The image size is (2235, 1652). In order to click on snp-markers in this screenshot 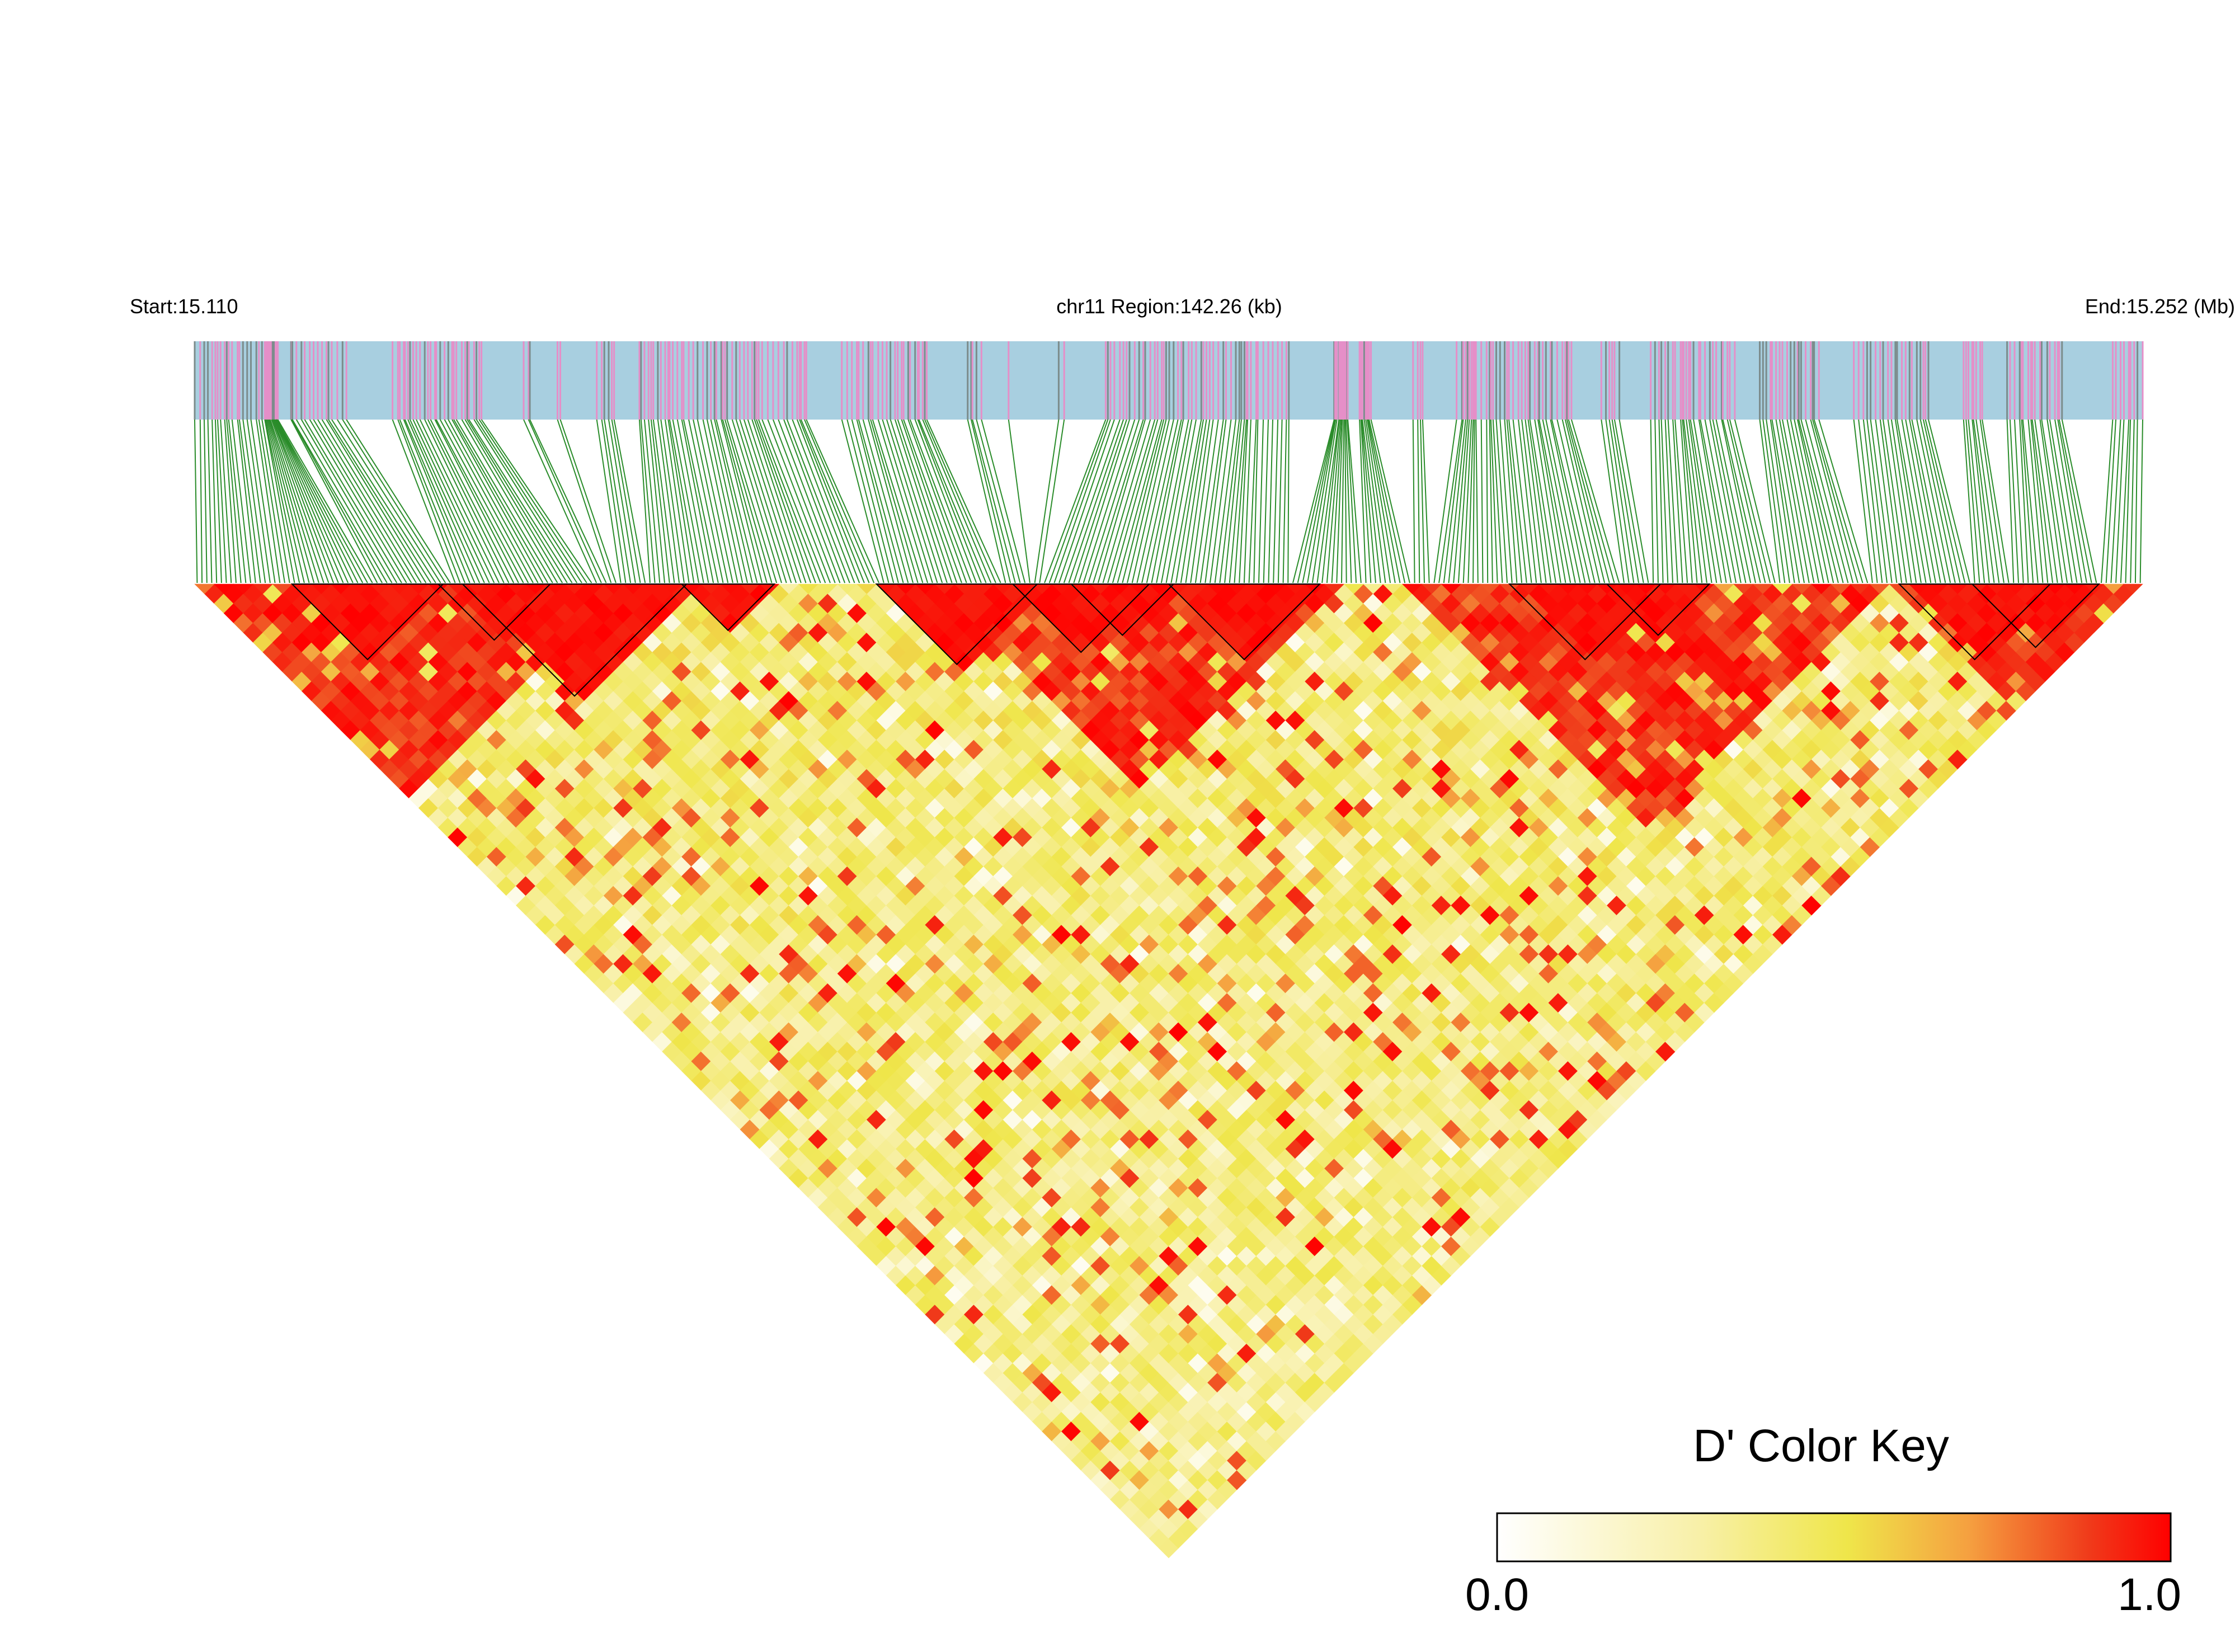, I will do `click(1169, 381)`.